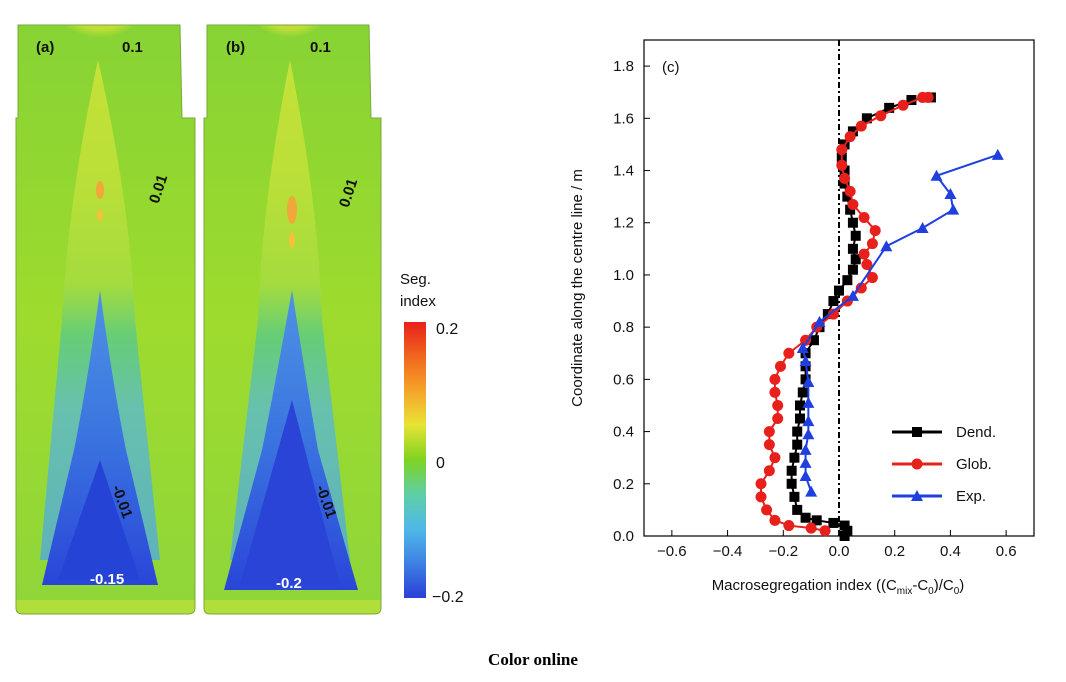  Describe the element at coordinates (623, 223) in the screenshot. I see `y-tick-label: 1.2` at that location.